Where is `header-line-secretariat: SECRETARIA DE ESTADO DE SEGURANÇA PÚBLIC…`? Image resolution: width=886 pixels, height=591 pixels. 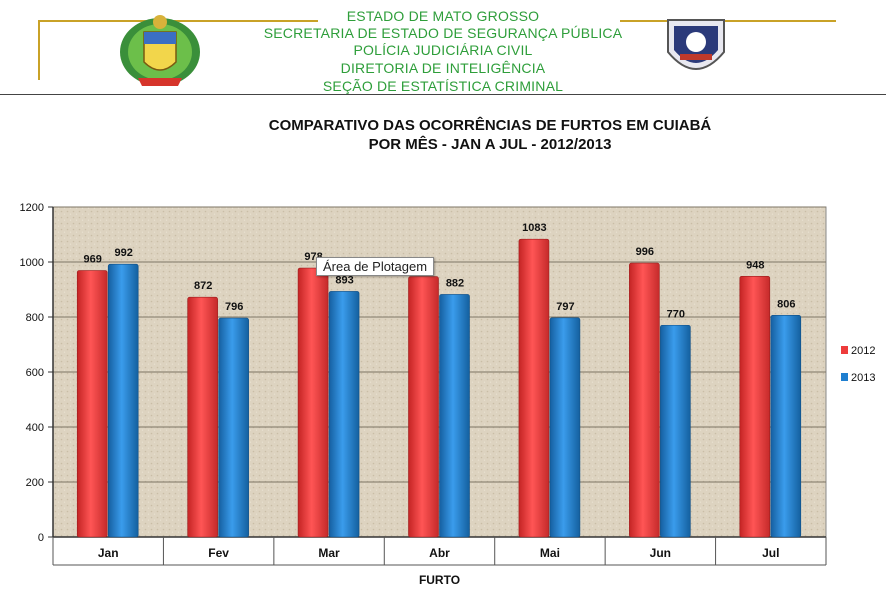
header-line-secretariat: SECRETARIA DE ESTADO DE SEGURANÇA PÚBLIC… is located at coordinates (443, 33).